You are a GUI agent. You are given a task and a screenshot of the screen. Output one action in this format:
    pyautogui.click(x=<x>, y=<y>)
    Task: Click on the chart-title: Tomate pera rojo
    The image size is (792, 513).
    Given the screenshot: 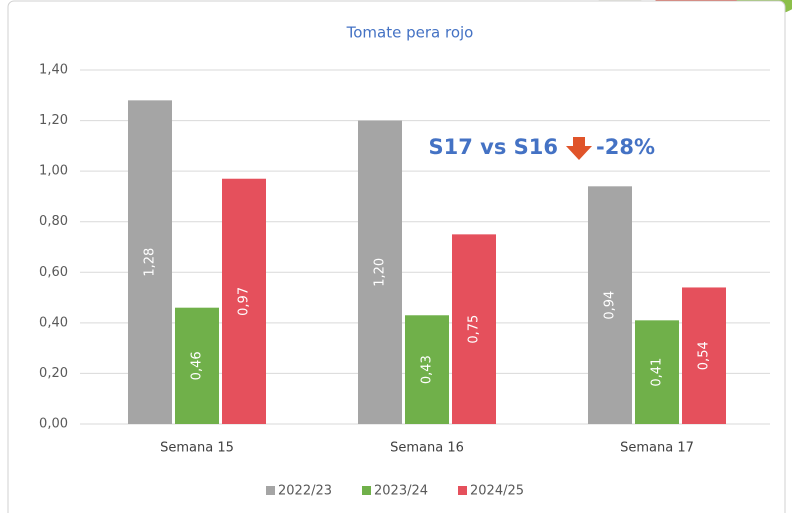 What is the action you would take?
    pyautogui.click(x=410, y=33)
    